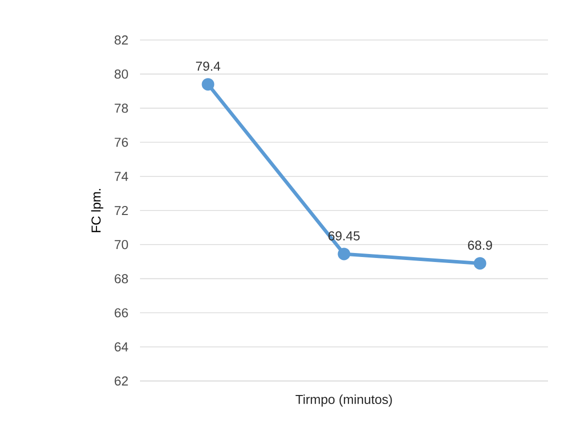 The image size is (566, 445). Describe the element at coordinates (121, 381) in the screenshot. I see `y-tick-label: 62` at that location.